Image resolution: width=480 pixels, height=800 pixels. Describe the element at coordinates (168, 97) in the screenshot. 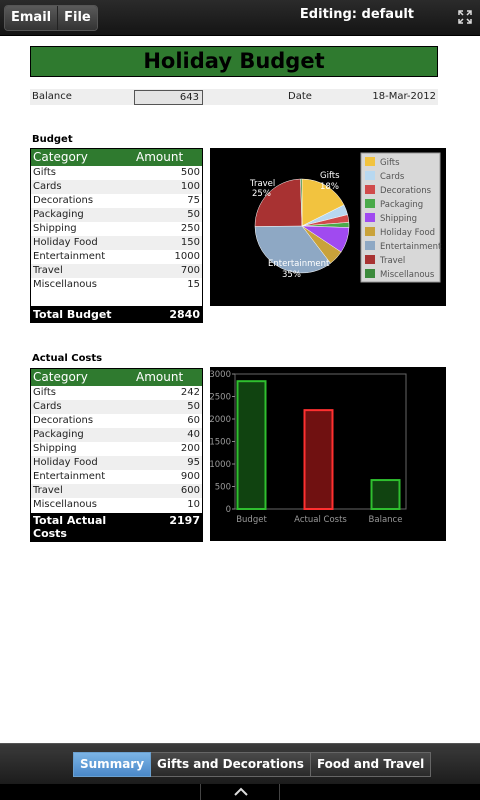

I see `balance-field: 643` at that location.